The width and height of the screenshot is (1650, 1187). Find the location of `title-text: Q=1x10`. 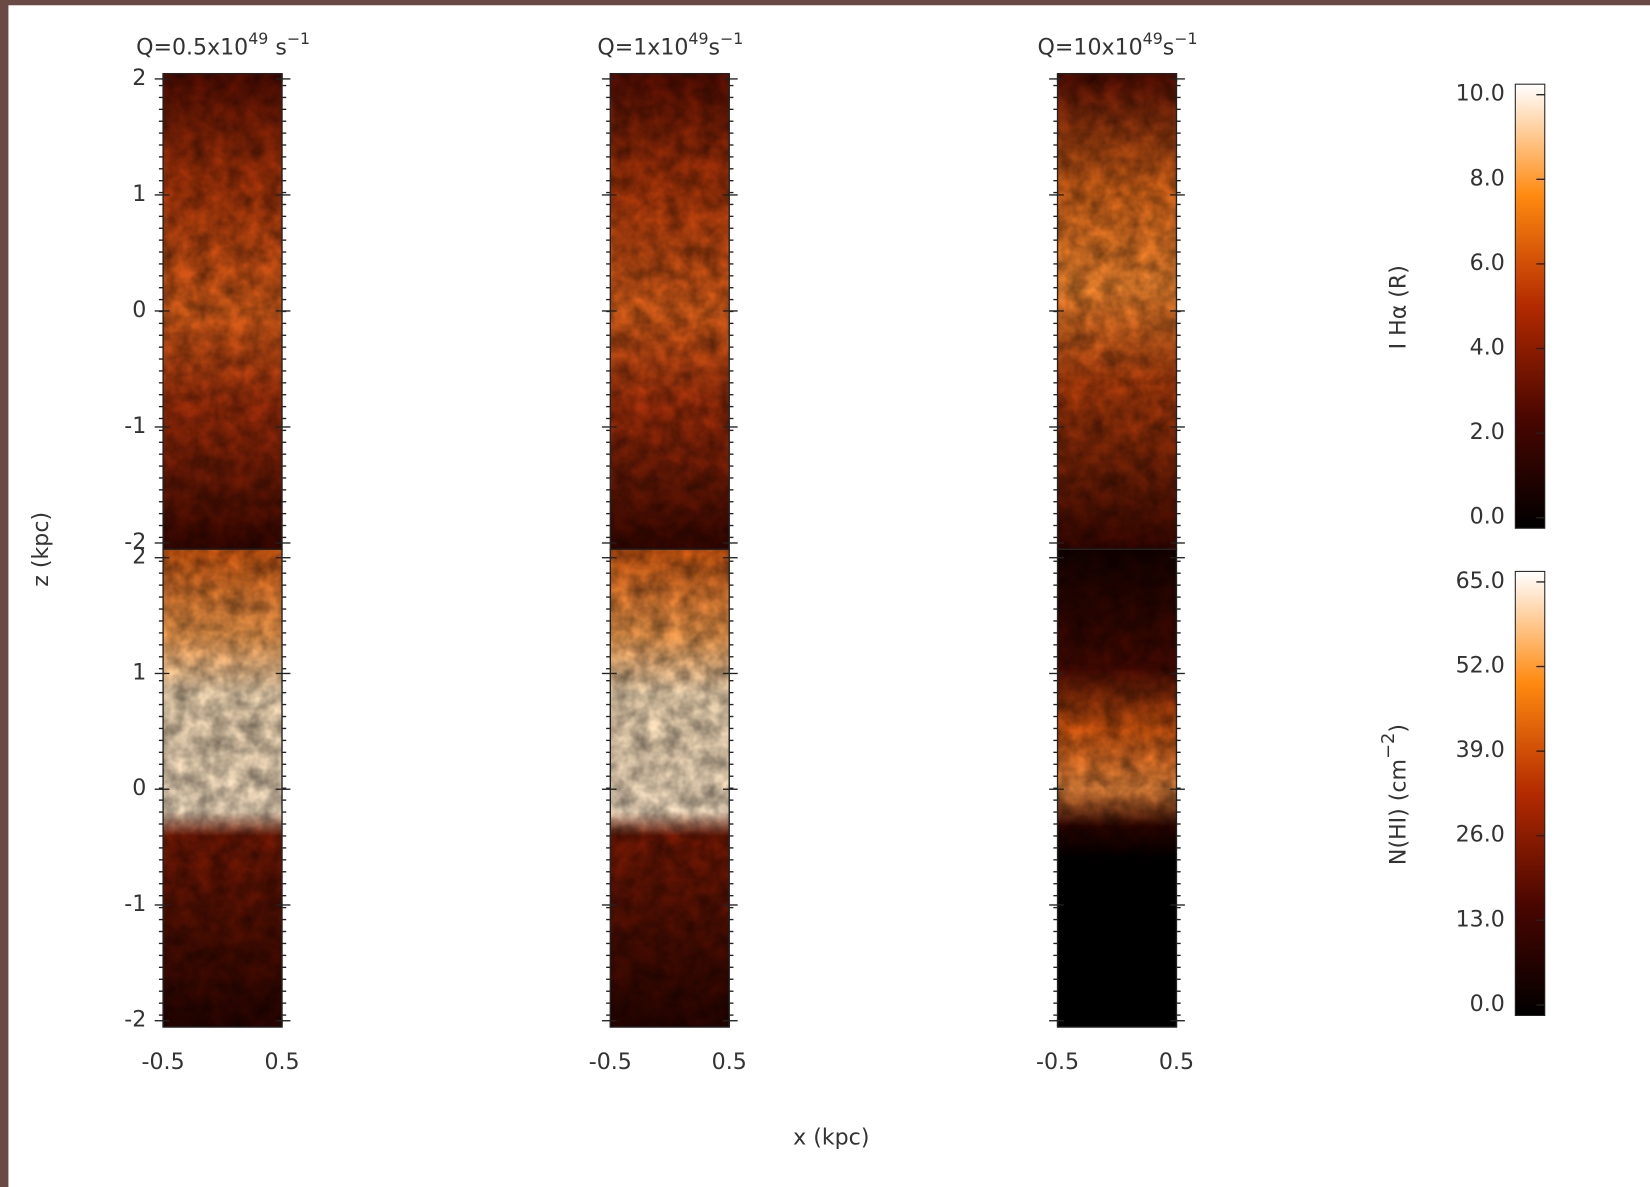

title-text: Q=1x10 is located at coordinates (642, 47).